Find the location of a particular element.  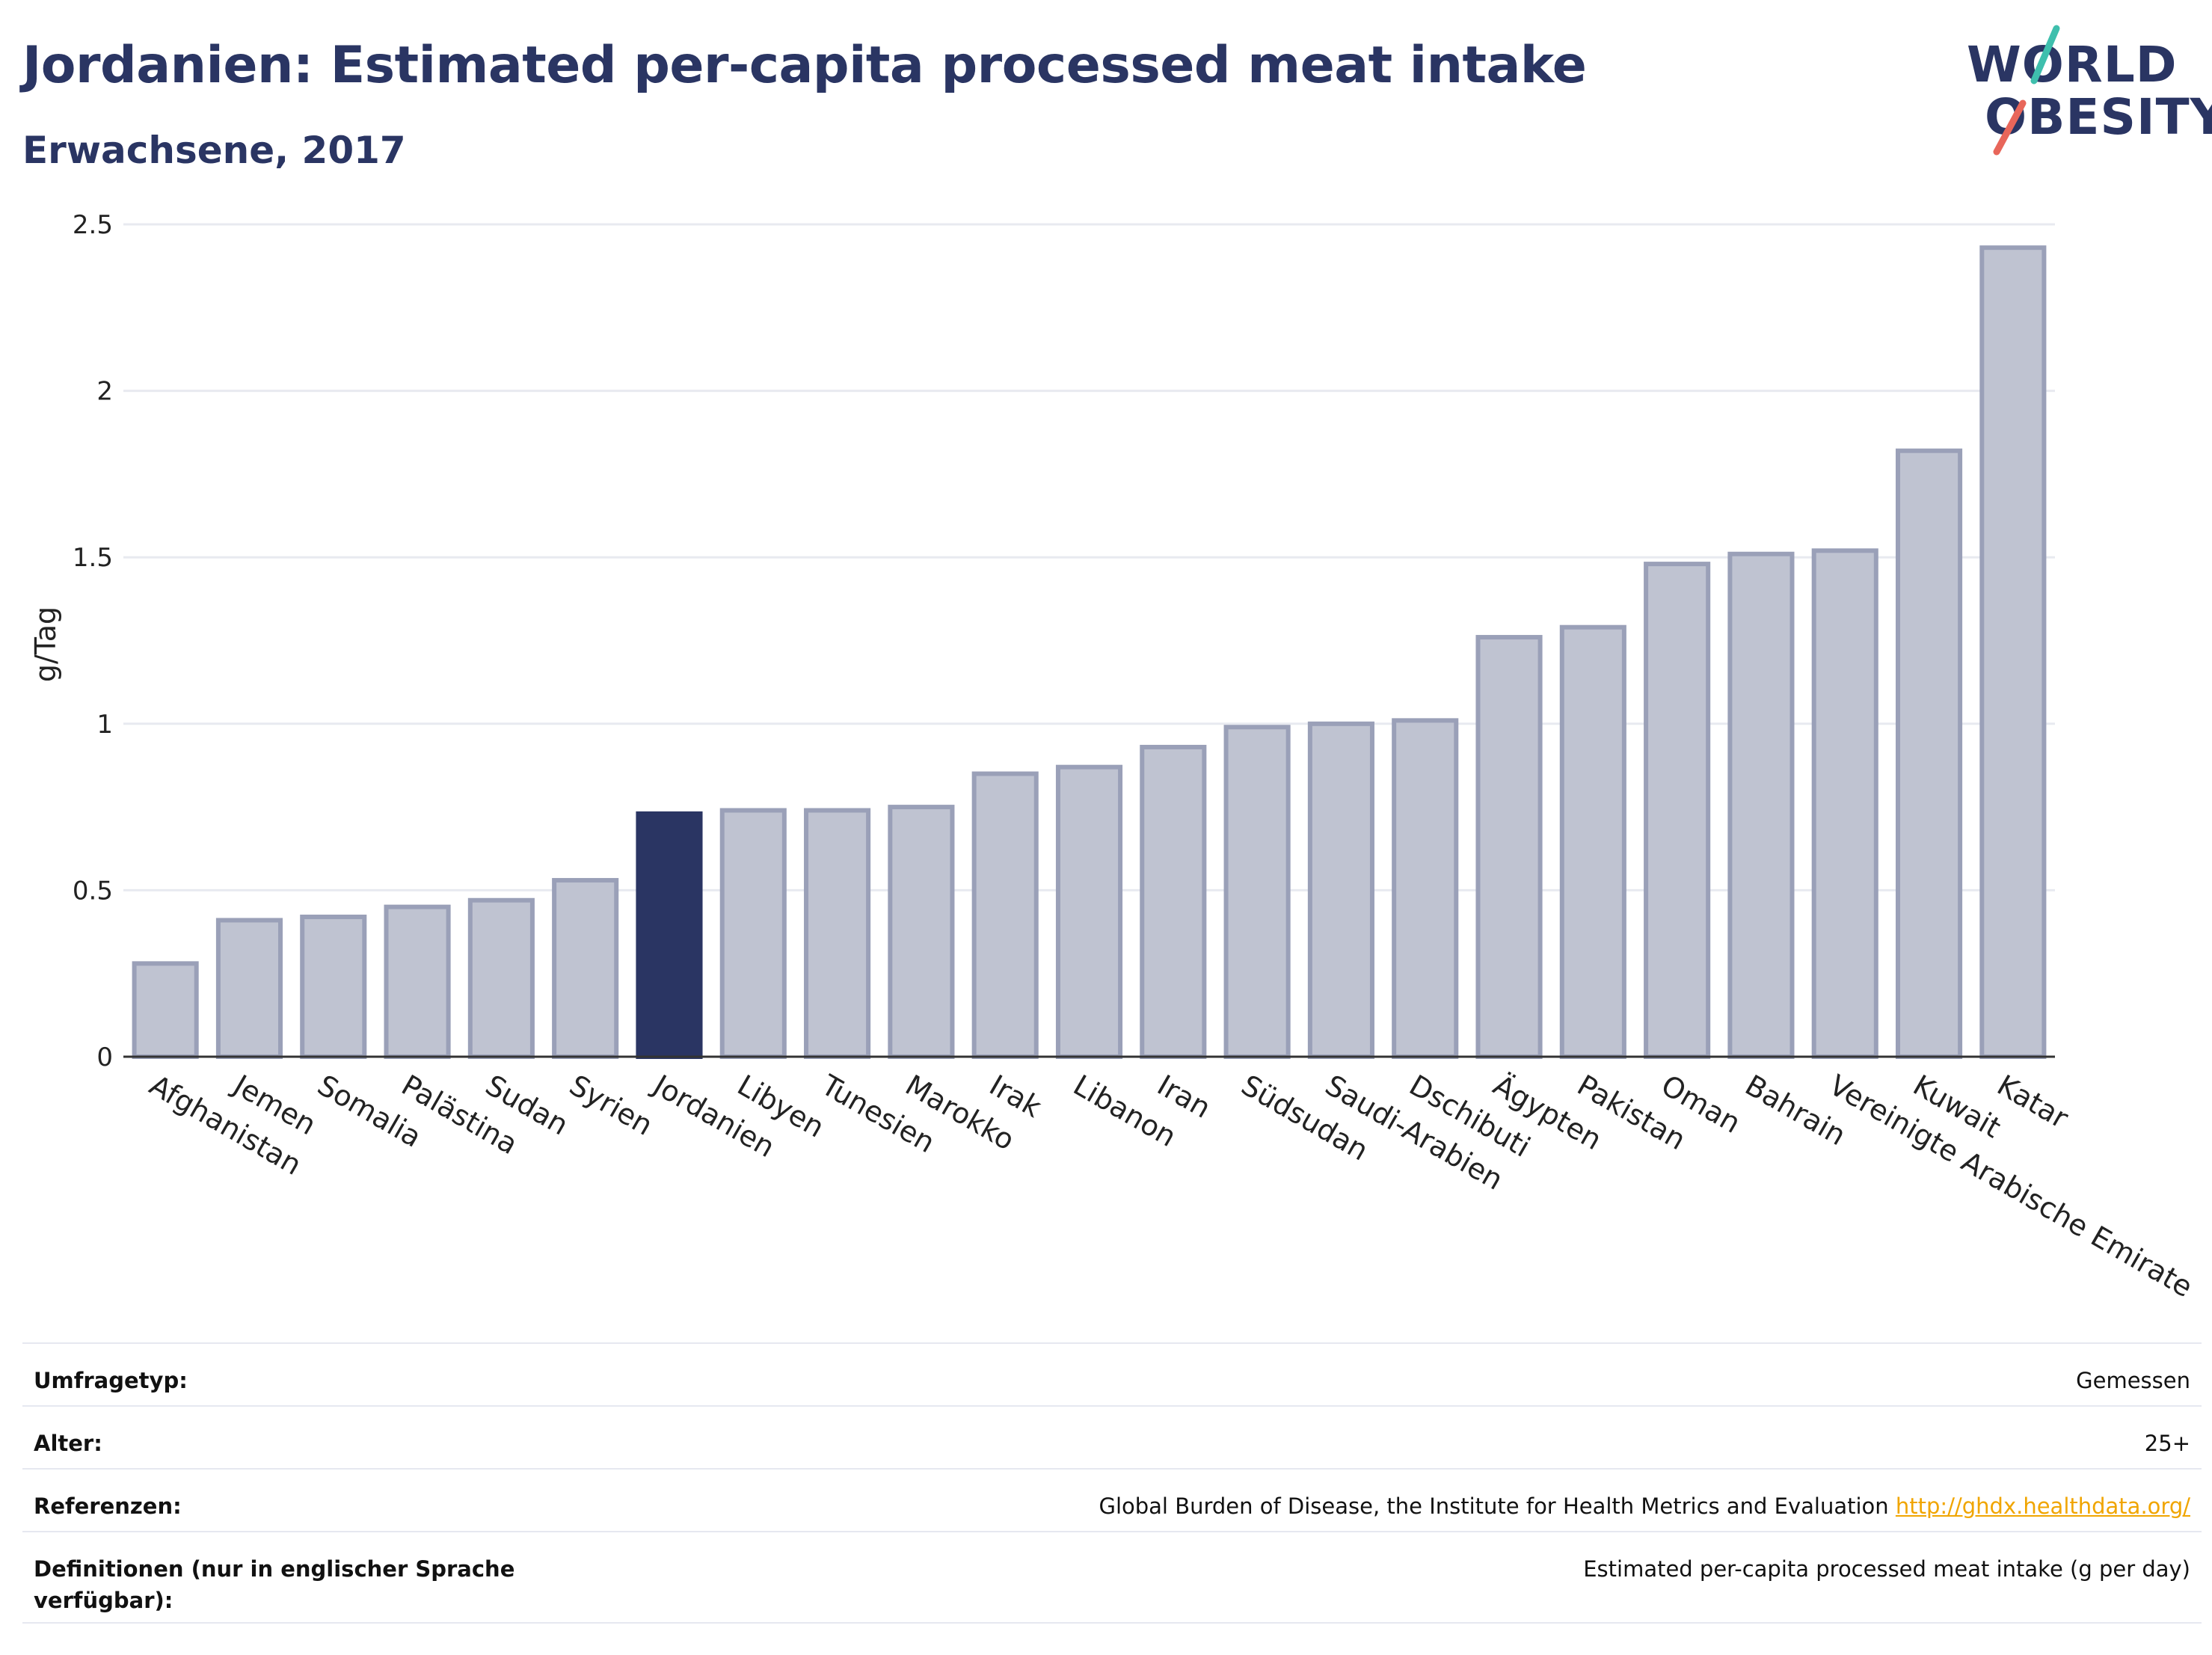

bar-iran is located at coordinates (1173, 901).